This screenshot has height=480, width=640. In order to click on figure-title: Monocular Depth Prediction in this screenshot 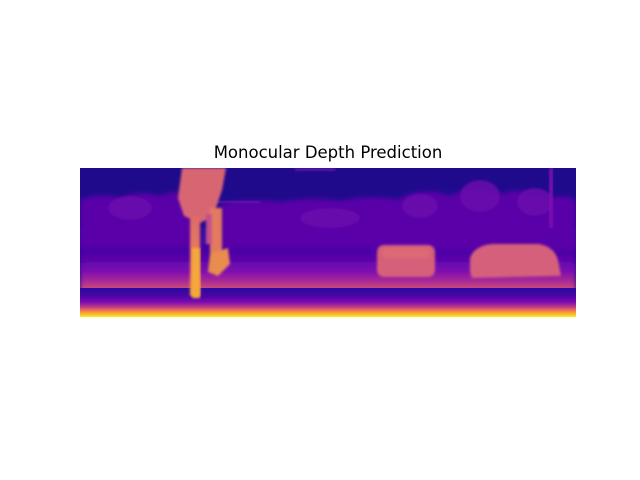, I will do `click(328, 152)`.